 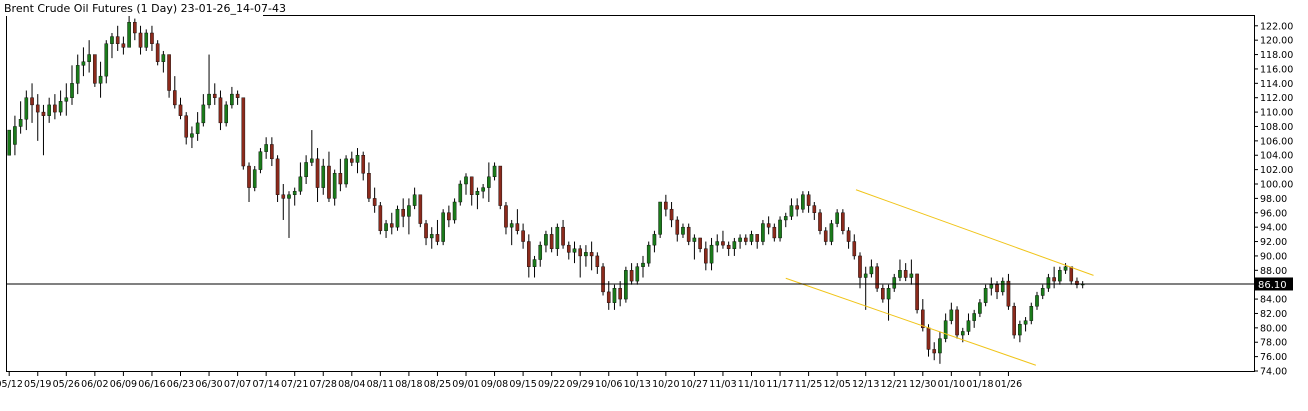 I want to click on current-price-label-bg, so click(x=1274, y=284).